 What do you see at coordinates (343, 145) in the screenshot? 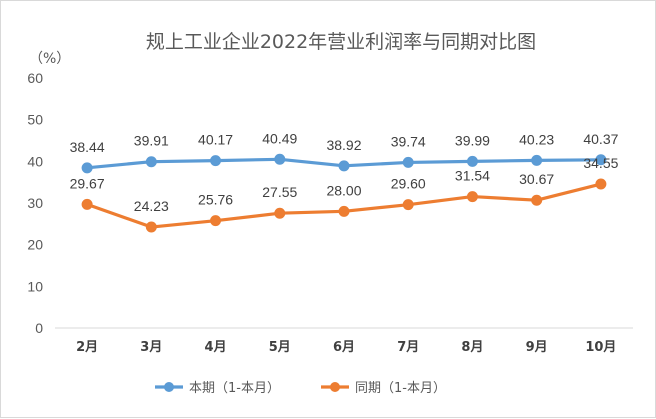
I see `data-label: 38.92` at bounding box center [343, 145].